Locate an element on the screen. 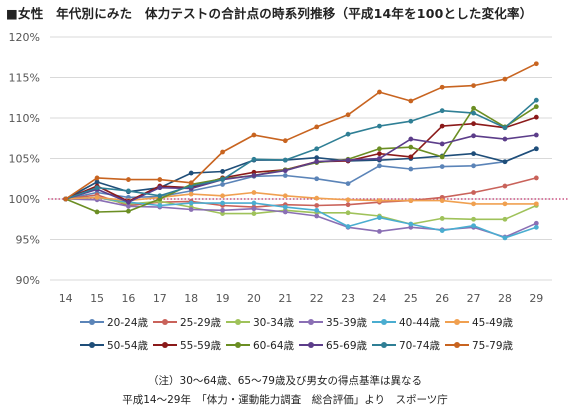  x-tick-label: 26 is located at coordinates (442, 298).